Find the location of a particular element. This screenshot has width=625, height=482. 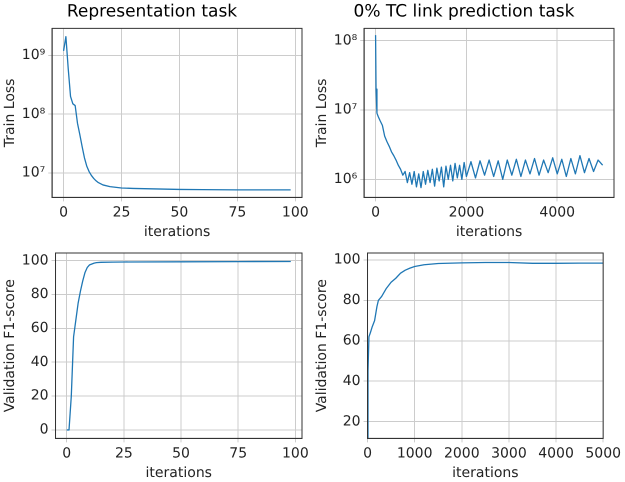

y-tick-label: 0 is located at coordinates (44, 430).